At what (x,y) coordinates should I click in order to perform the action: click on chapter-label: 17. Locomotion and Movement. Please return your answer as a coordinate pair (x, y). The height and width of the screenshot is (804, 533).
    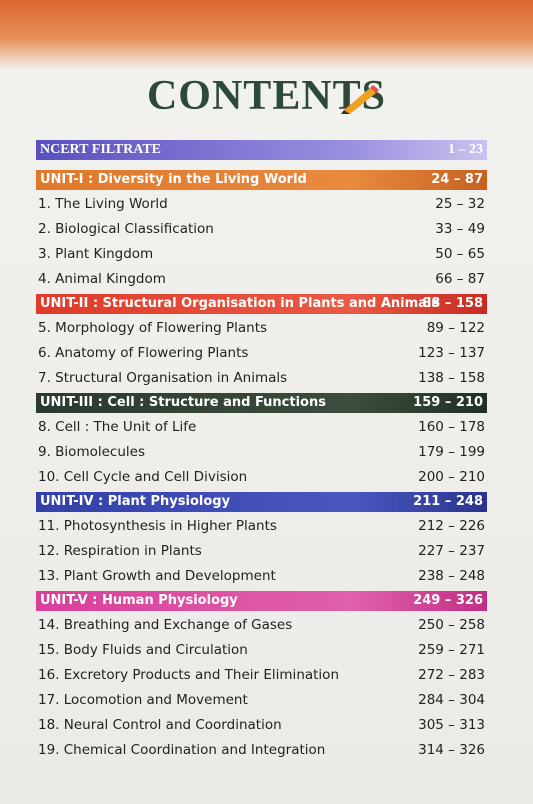
    Looking at the image, I should click on (143, 700).